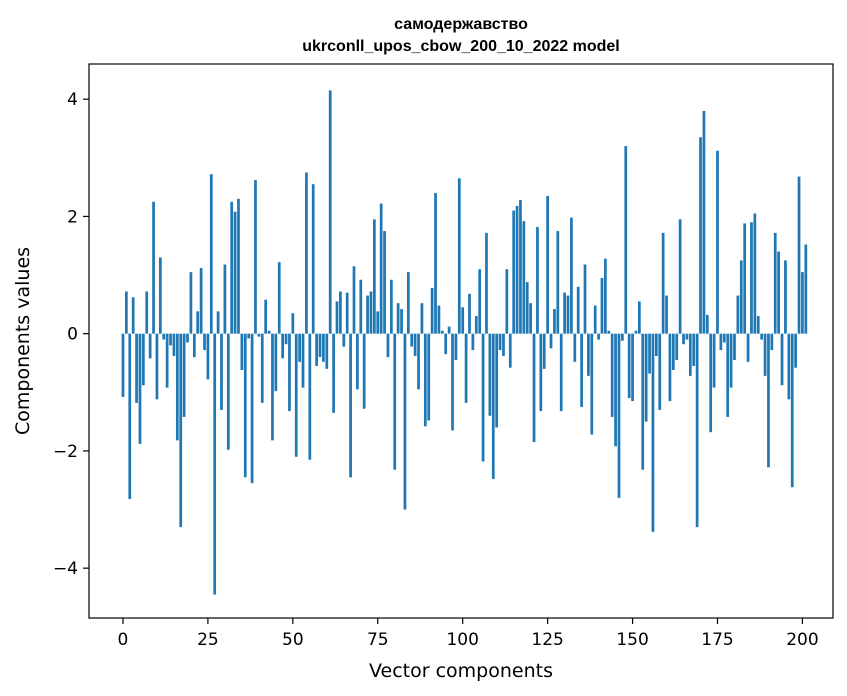 This screenshot has width=847, height=696. What do you see at coordinates (65, 569) in the screenshot?
I see `y-tick-label: −4` at bounding box center [65, 569].